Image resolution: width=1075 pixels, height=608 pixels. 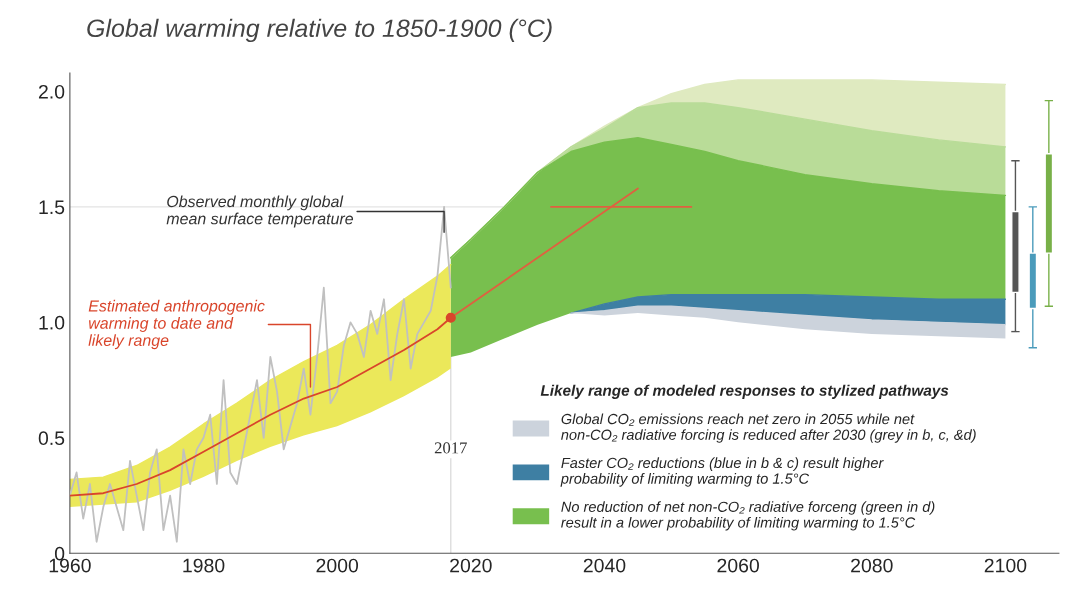 What do you see at coordinates (748, 516) in the screenshot?
I see `legend-label: No reduction of net non-CO₂ radiative forceng (green in d) result in a lower probability of limiting warming to 1.5°C` at bounding box center [748, 516].